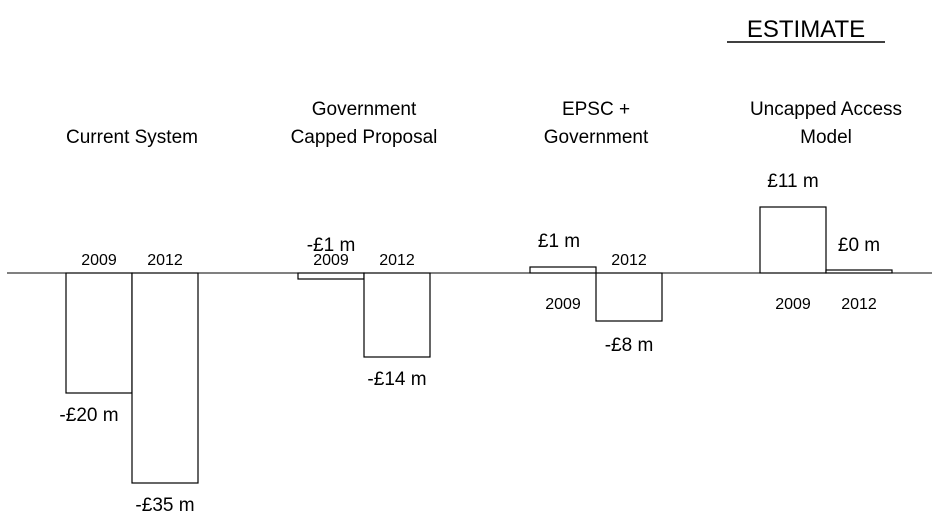 The width and height of the screenshot is (932, 515). What do you see at coordinates (596, 137) in the screenshot?
I see `group-label-epsc-government-line-2: Government` at bounding box center [596, 137].